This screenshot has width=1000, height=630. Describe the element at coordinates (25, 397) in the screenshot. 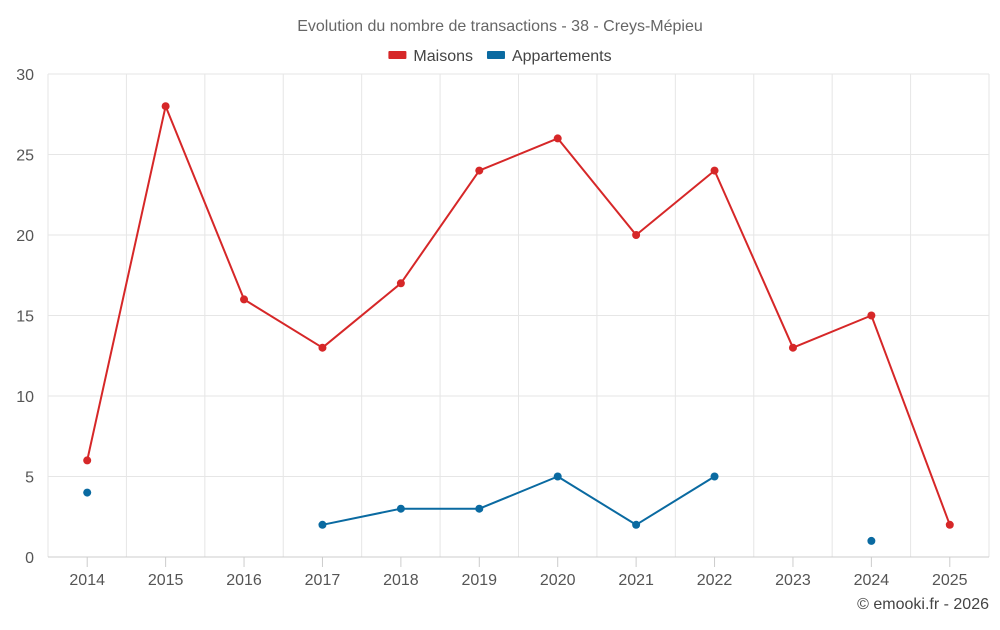

I see `y-tick-label: 10` at that location.